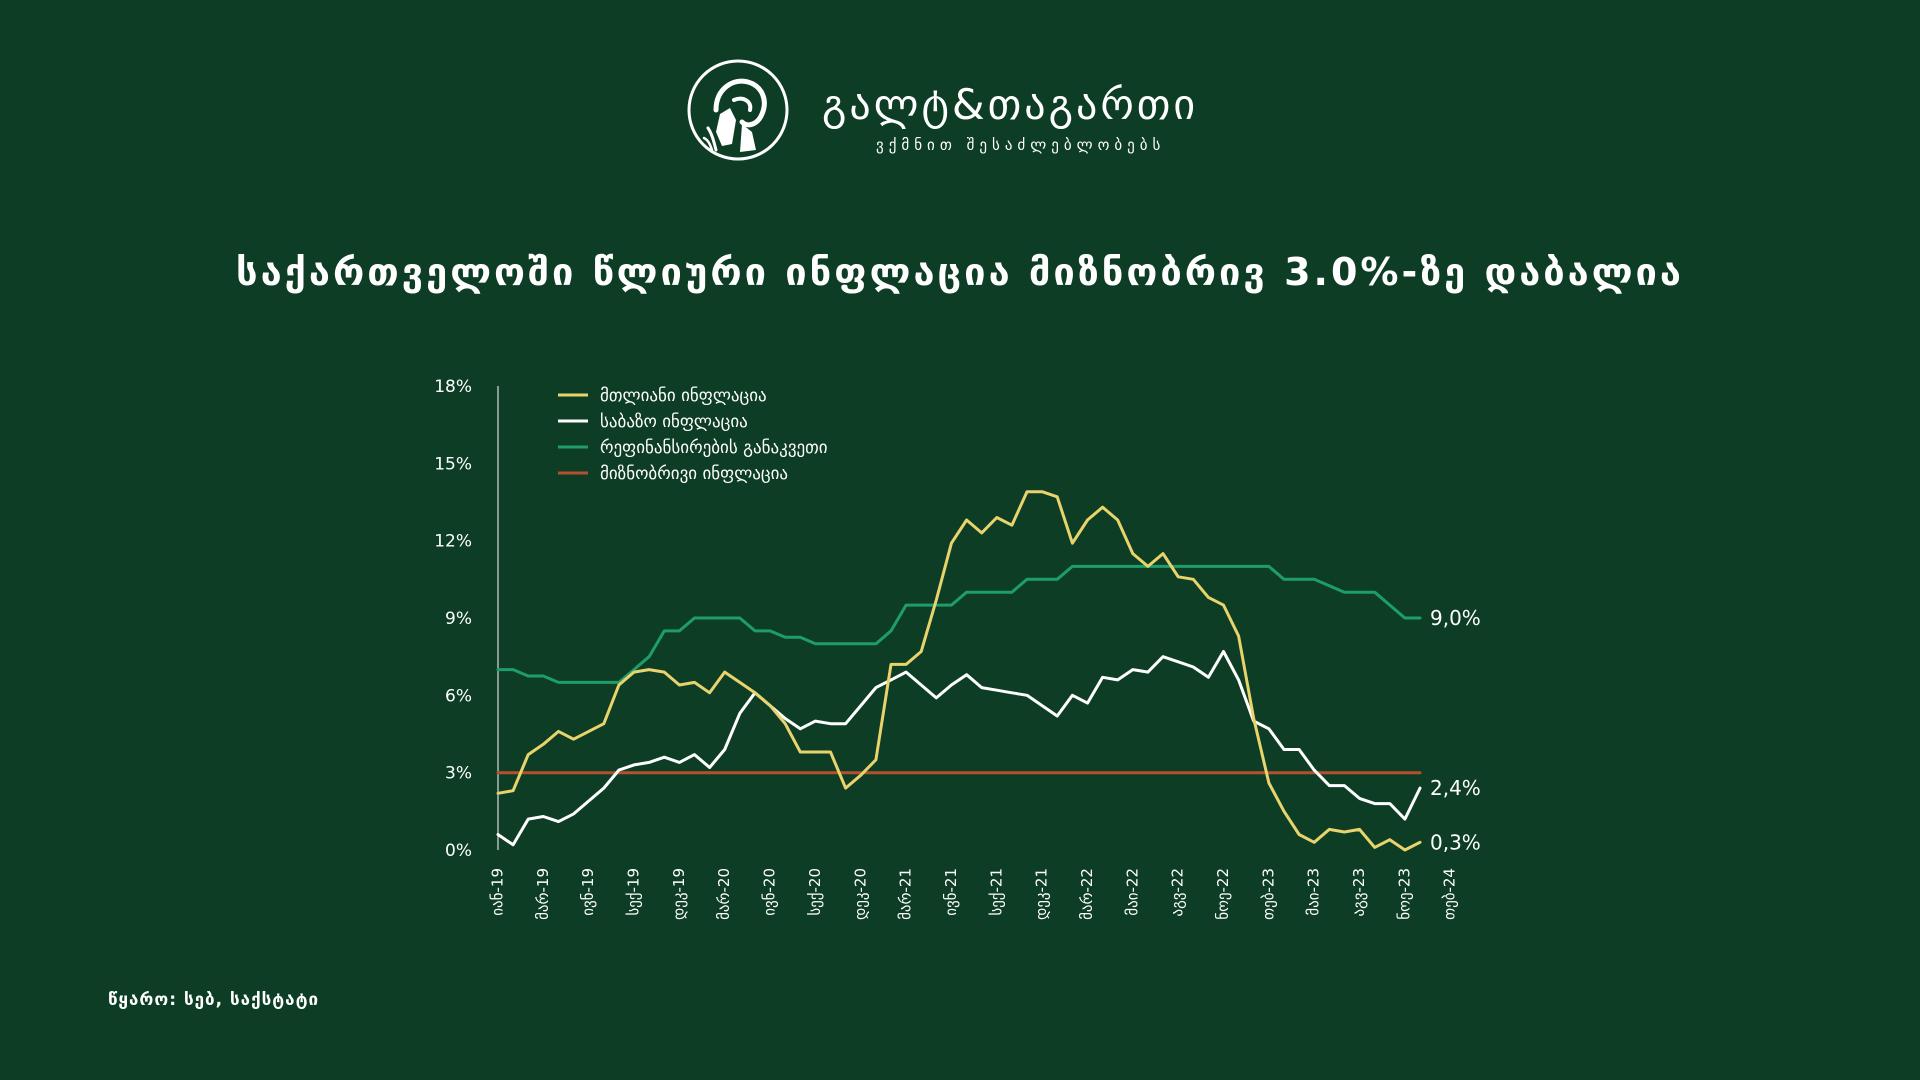  Describe the element at coordinates (1359, 892) in the screenshot. I see `x-tick-label: აგვ-23` at that location.